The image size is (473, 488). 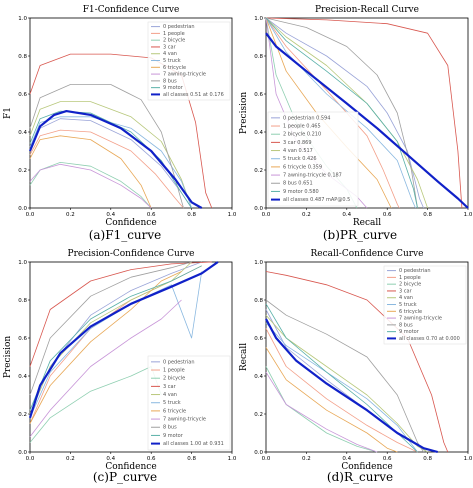 I want to click on caption-p-curve: (c)P_curve, so click(x=125, y=477).